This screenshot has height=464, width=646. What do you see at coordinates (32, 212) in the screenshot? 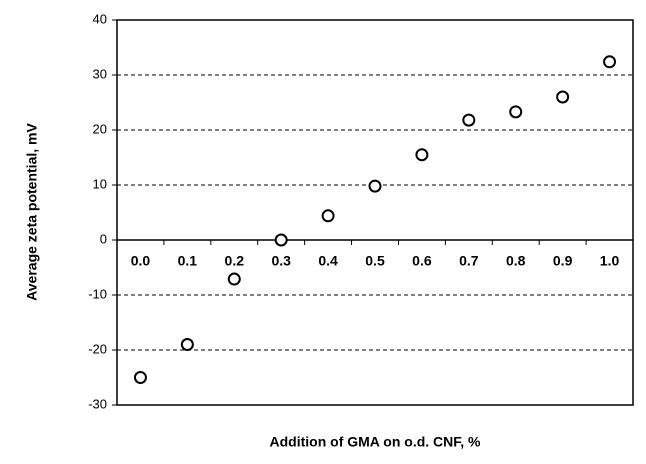
I see `y-axis-title: Average zeta potential, mV` at bounding box center [32, 212].